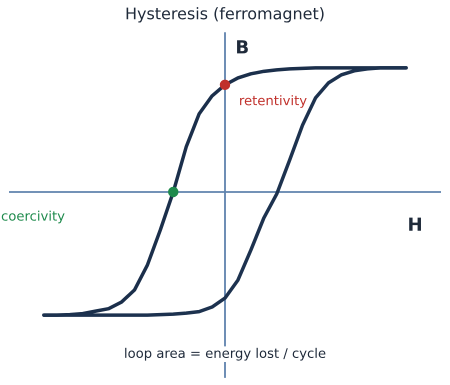  I want to click on annotation: retentivity, so click(273, 101).